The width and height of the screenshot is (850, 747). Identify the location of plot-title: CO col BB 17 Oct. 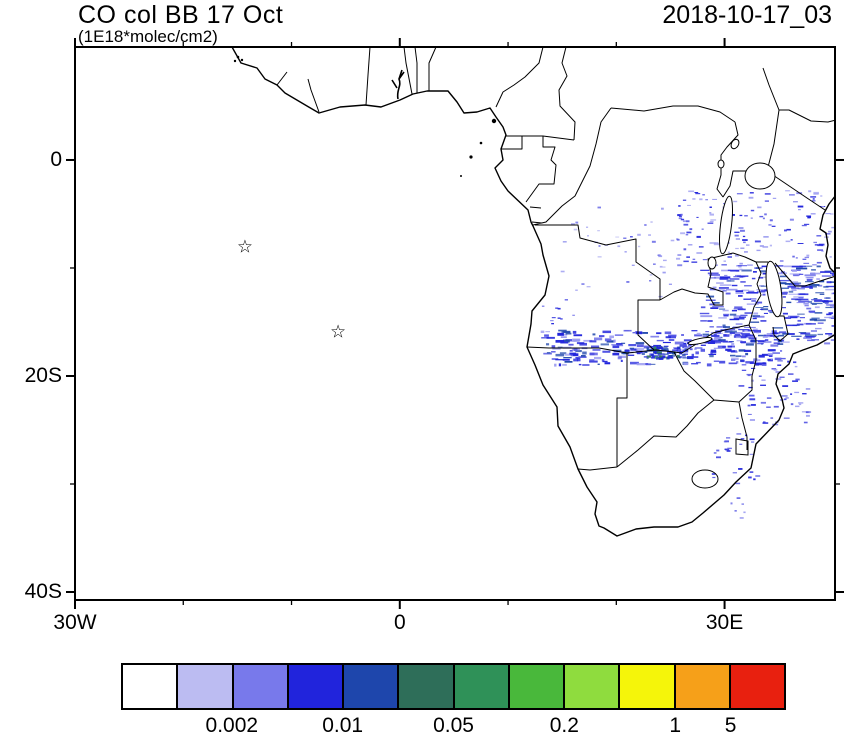
(181, 15).